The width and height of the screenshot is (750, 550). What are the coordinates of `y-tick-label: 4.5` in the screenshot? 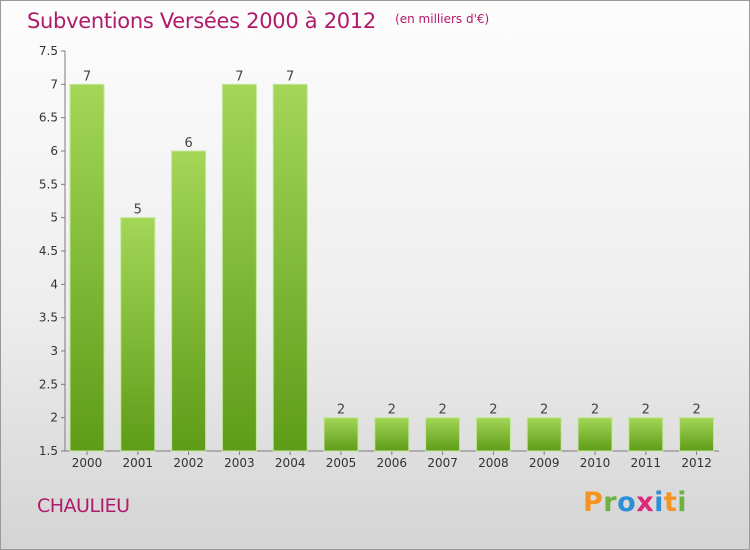 It's located at (48, 251).